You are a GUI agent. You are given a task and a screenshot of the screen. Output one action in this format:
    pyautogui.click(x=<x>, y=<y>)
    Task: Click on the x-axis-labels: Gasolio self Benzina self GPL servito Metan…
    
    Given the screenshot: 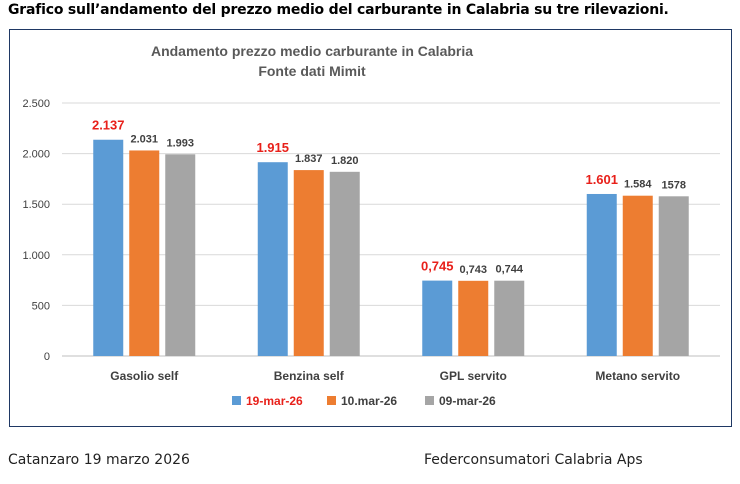 What is the action you would take?
    pyautogui.click(x=395, y=376)
    